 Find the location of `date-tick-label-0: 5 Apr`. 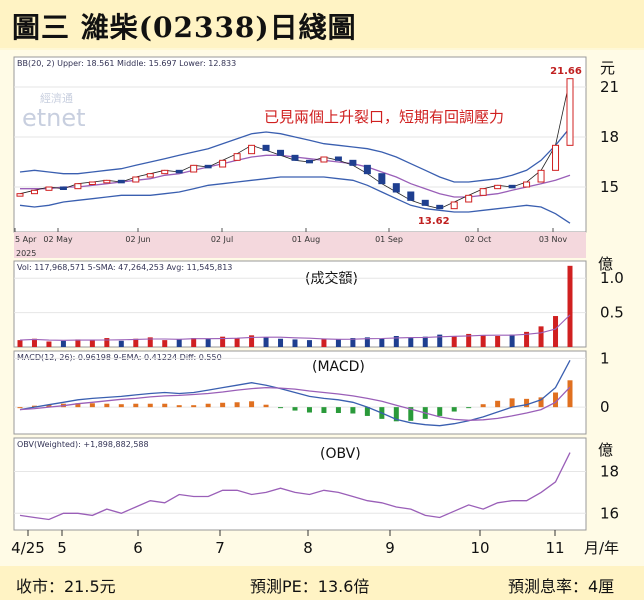

date-tick-label-0: 5 Apr is located at coordinates (26, 239).